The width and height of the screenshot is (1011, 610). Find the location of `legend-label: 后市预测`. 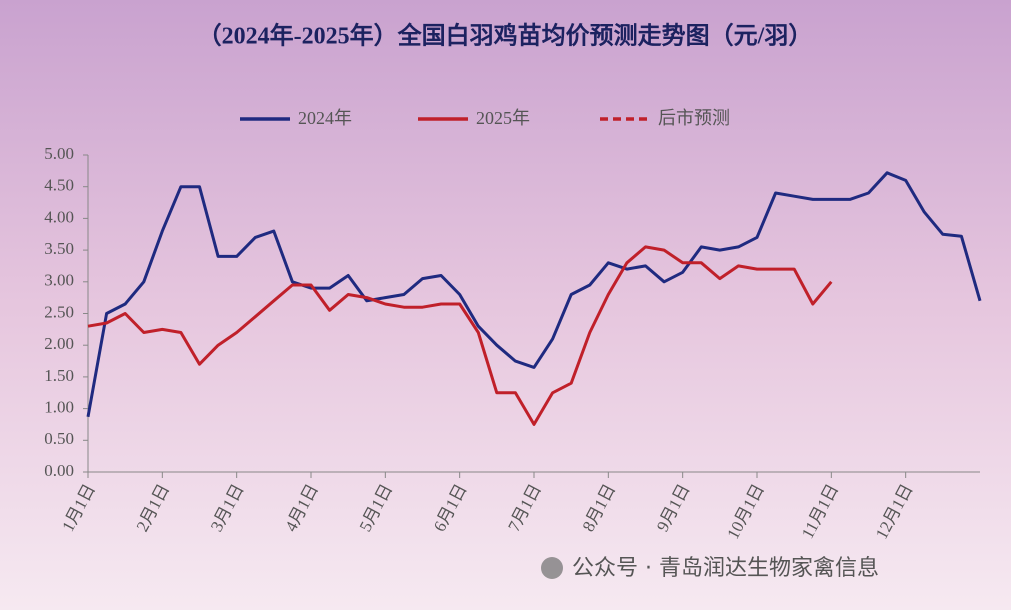

legend-label: 后市预测 is located at coordinates (694, 118).